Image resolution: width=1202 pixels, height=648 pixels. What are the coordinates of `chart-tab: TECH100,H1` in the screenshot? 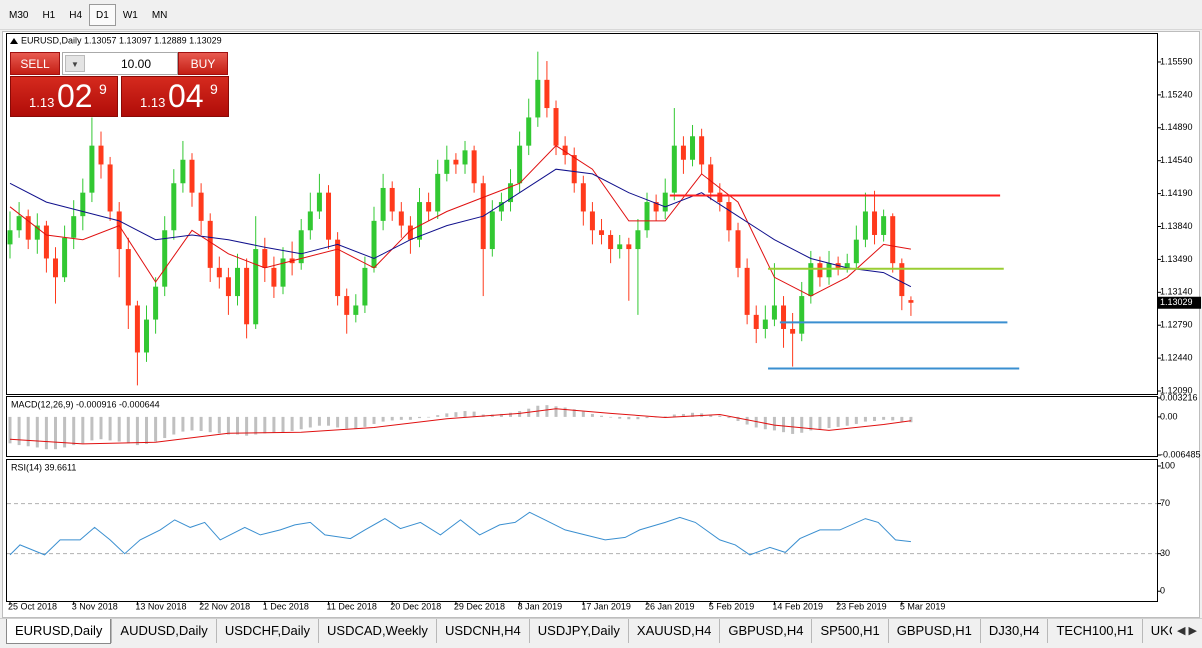 It's located at (1094, 631).